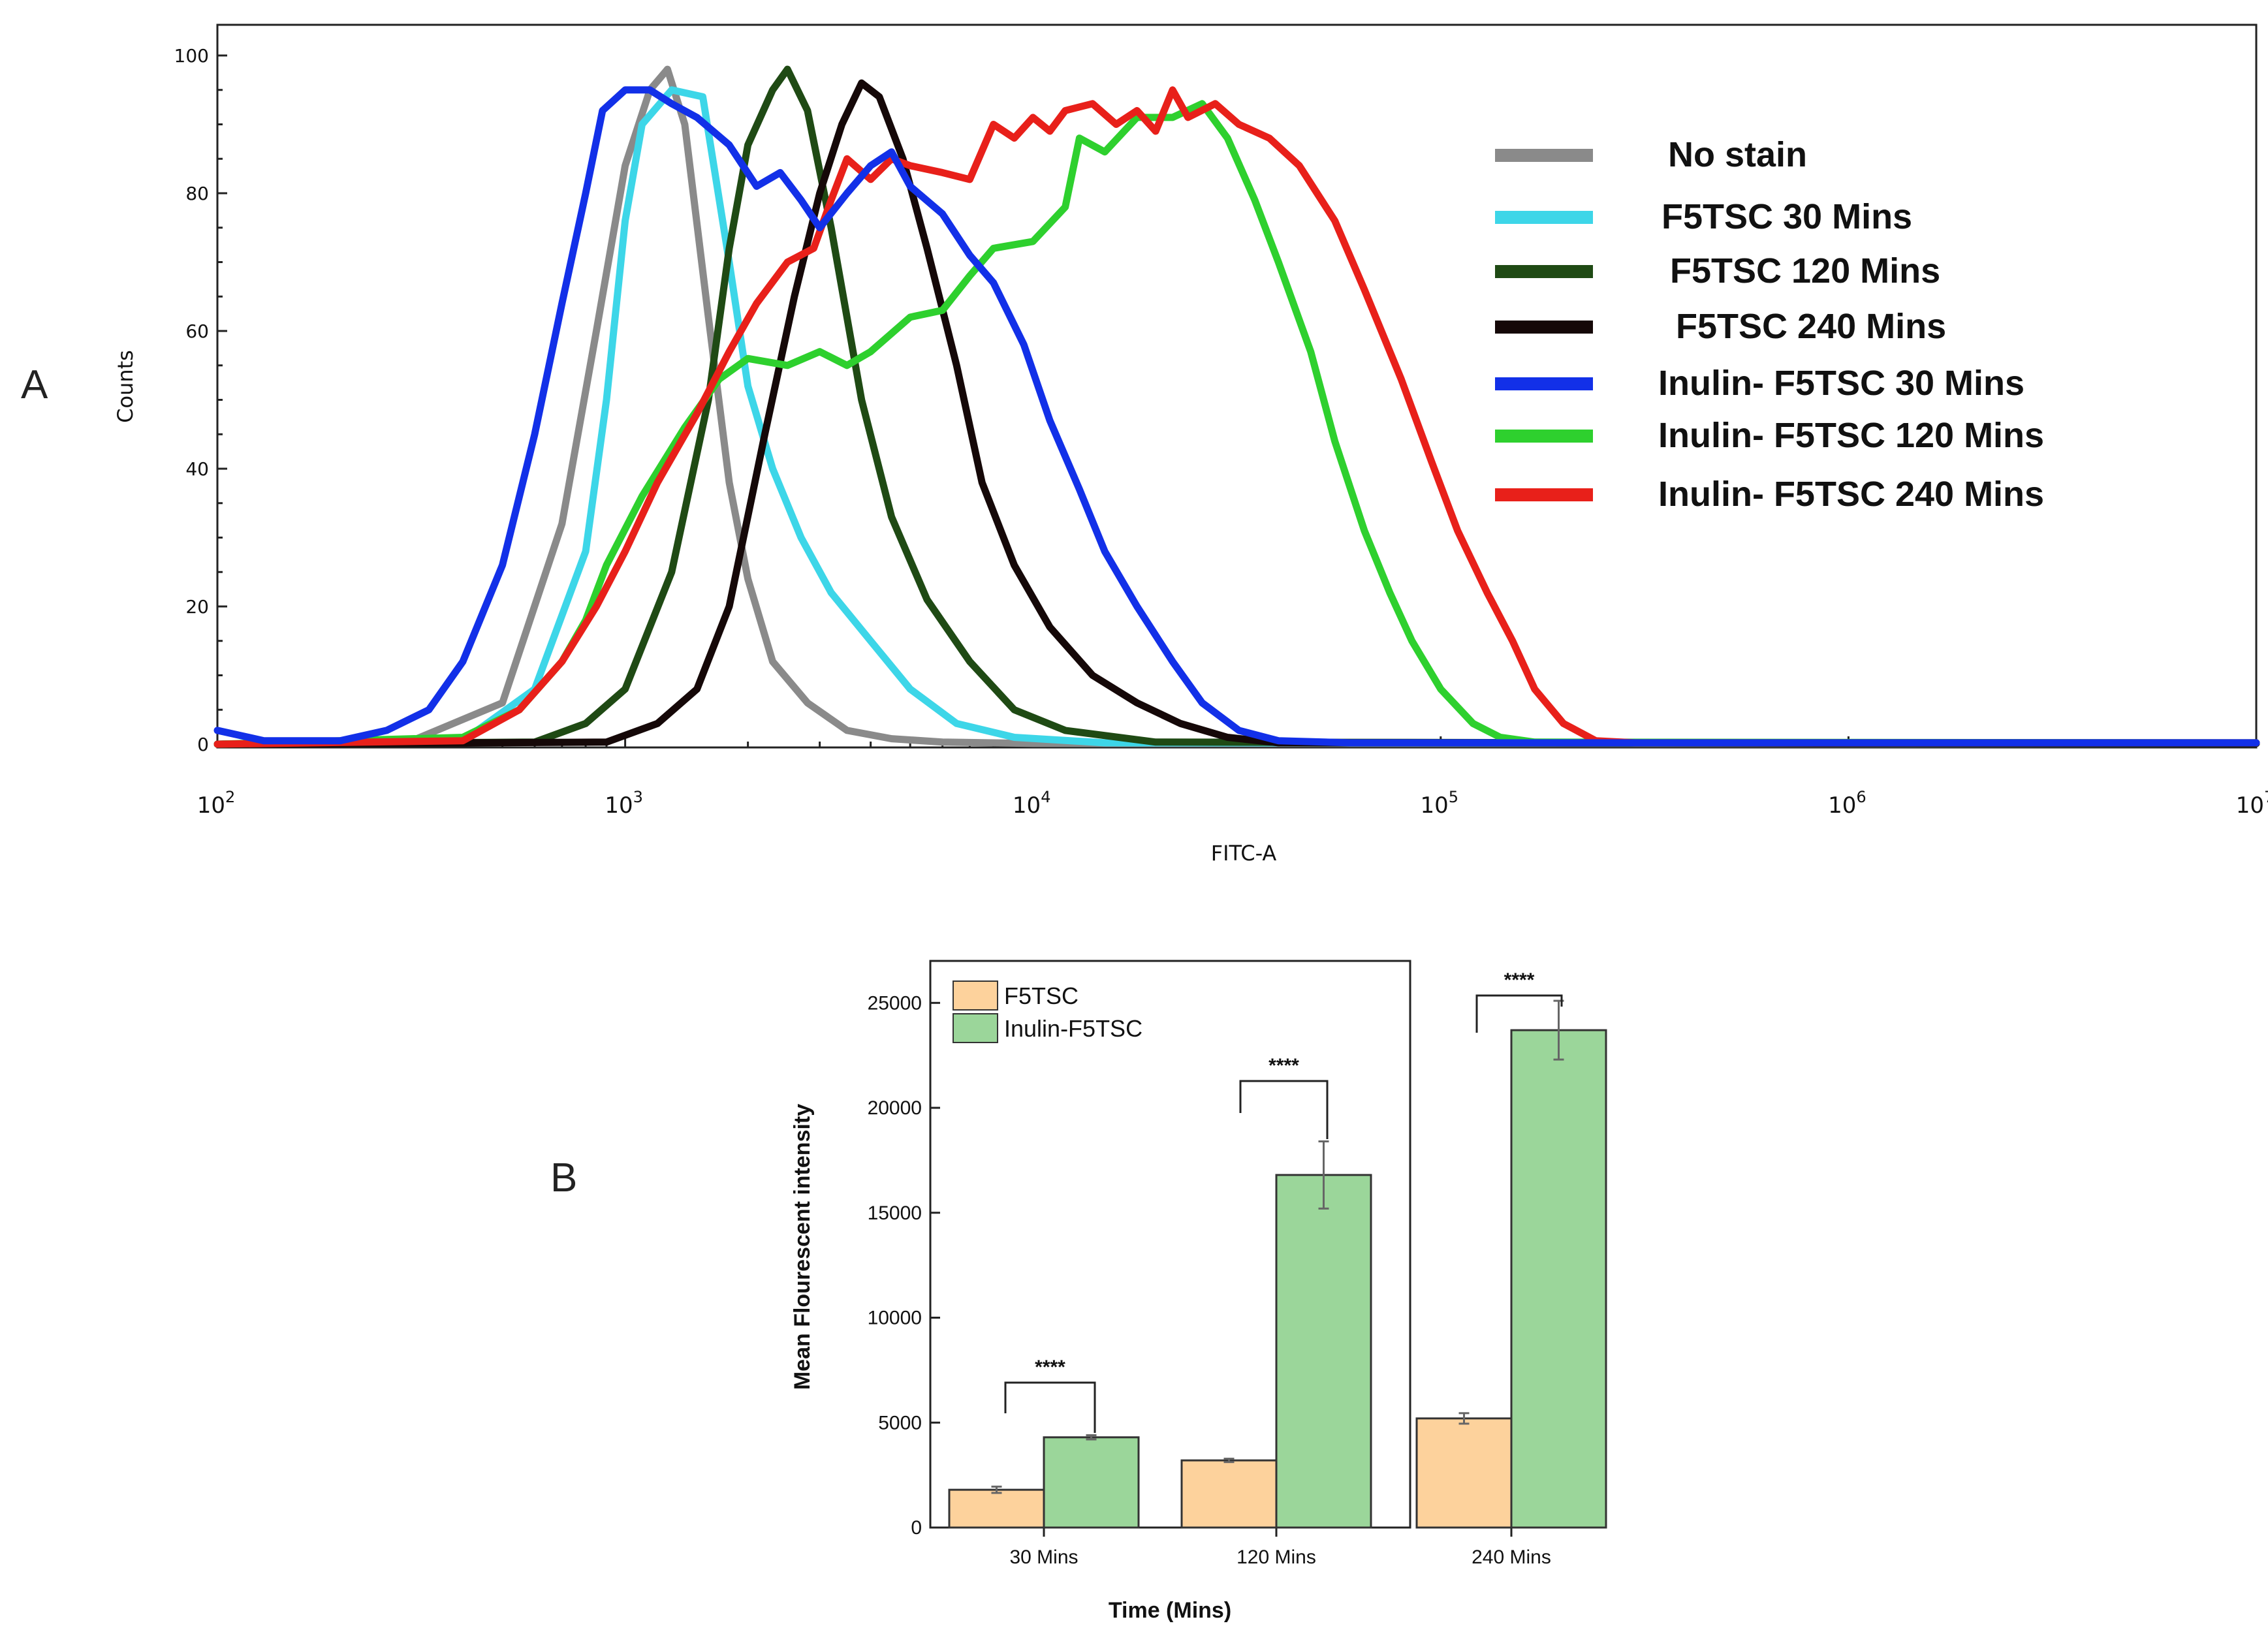  What do you see at coordinates (1047, 1012) in the screenshot?
I see `legend-b: F5TSC Inulin-F5TSC` at bounding box center [1047, 1012].